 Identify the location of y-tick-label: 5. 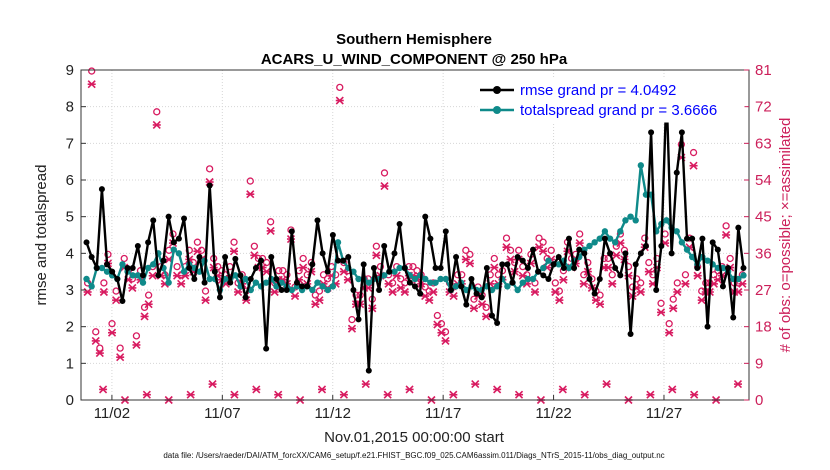
(70, 217).